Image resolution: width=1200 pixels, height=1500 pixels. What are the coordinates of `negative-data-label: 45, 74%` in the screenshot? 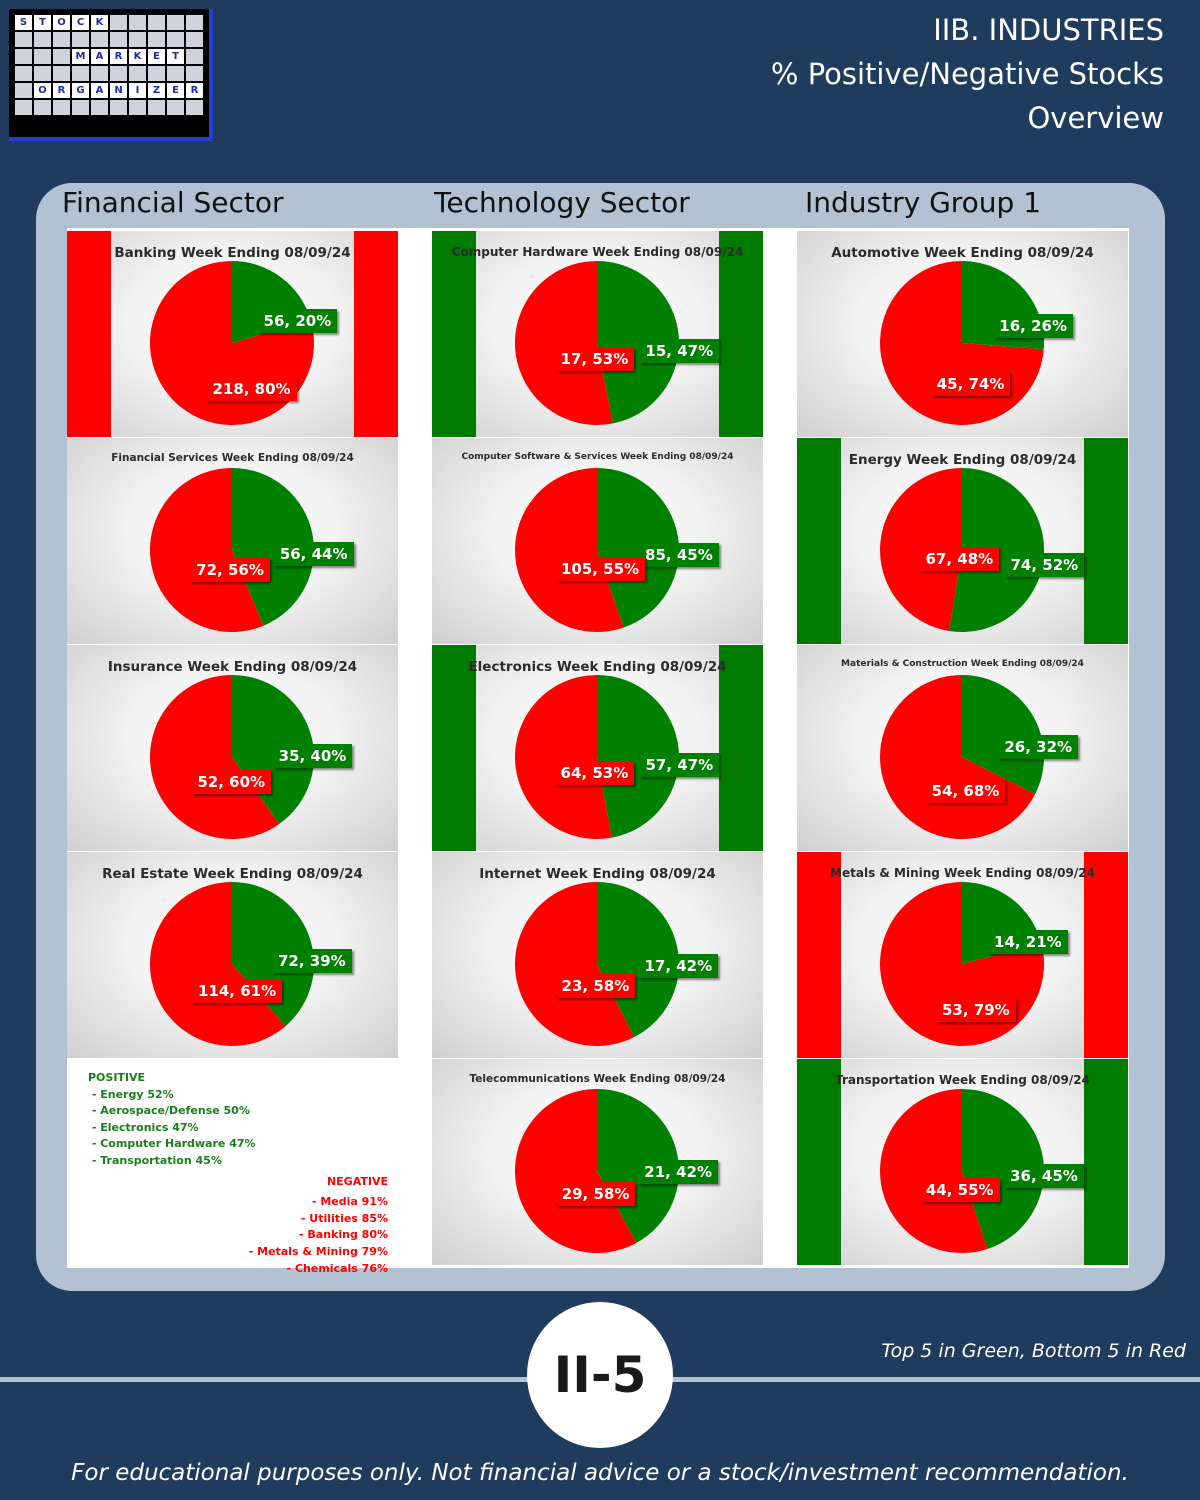 It's located at (970, 383).